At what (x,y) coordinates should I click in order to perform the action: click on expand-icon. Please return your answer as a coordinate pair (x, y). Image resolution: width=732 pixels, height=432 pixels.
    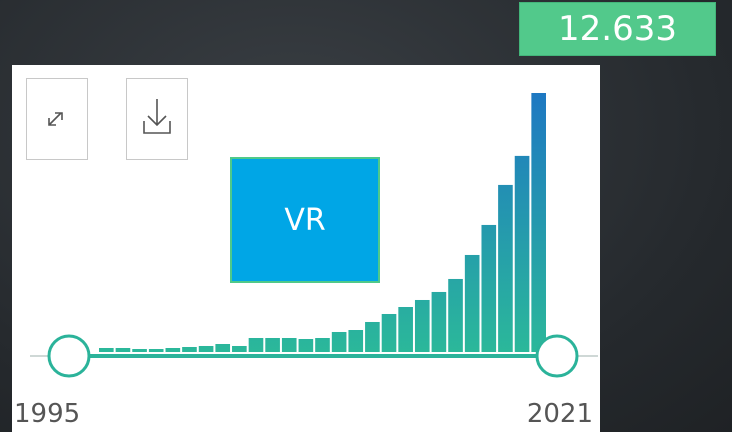
    Looking at the image, I should click on (55, 119).